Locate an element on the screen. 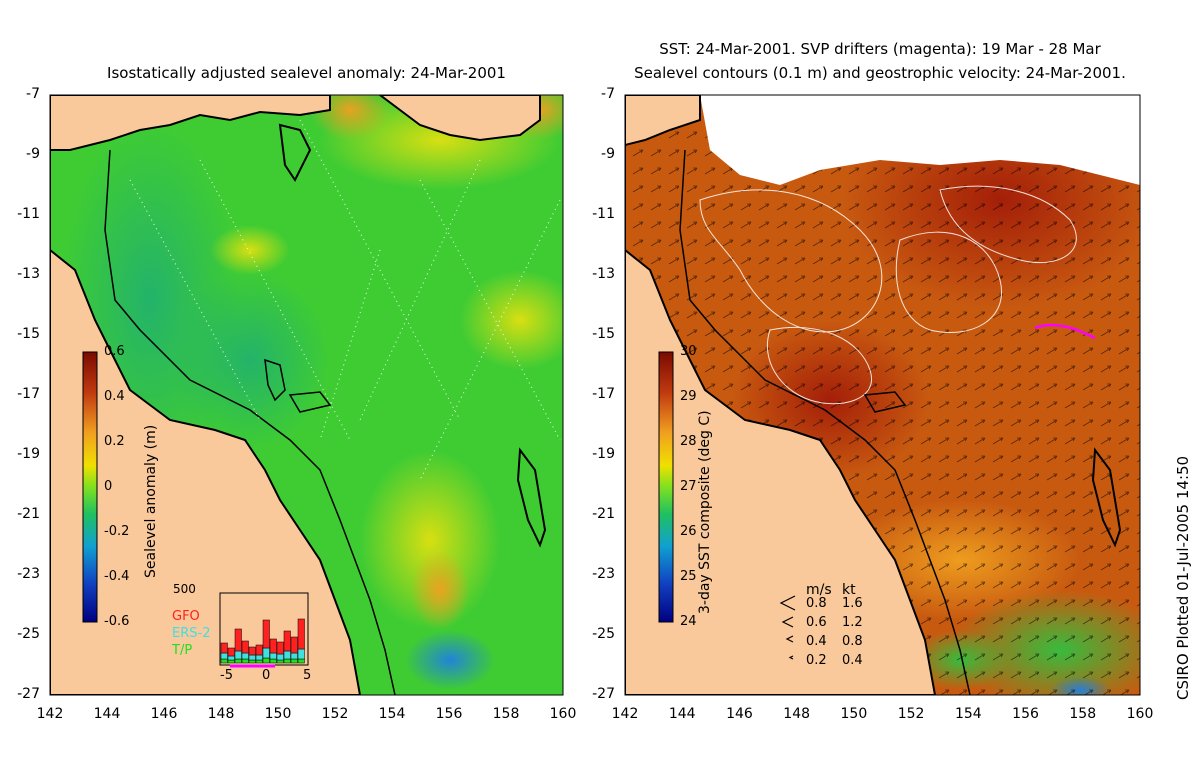  inset-xtick: 5 is located at coordinates (307, 675).